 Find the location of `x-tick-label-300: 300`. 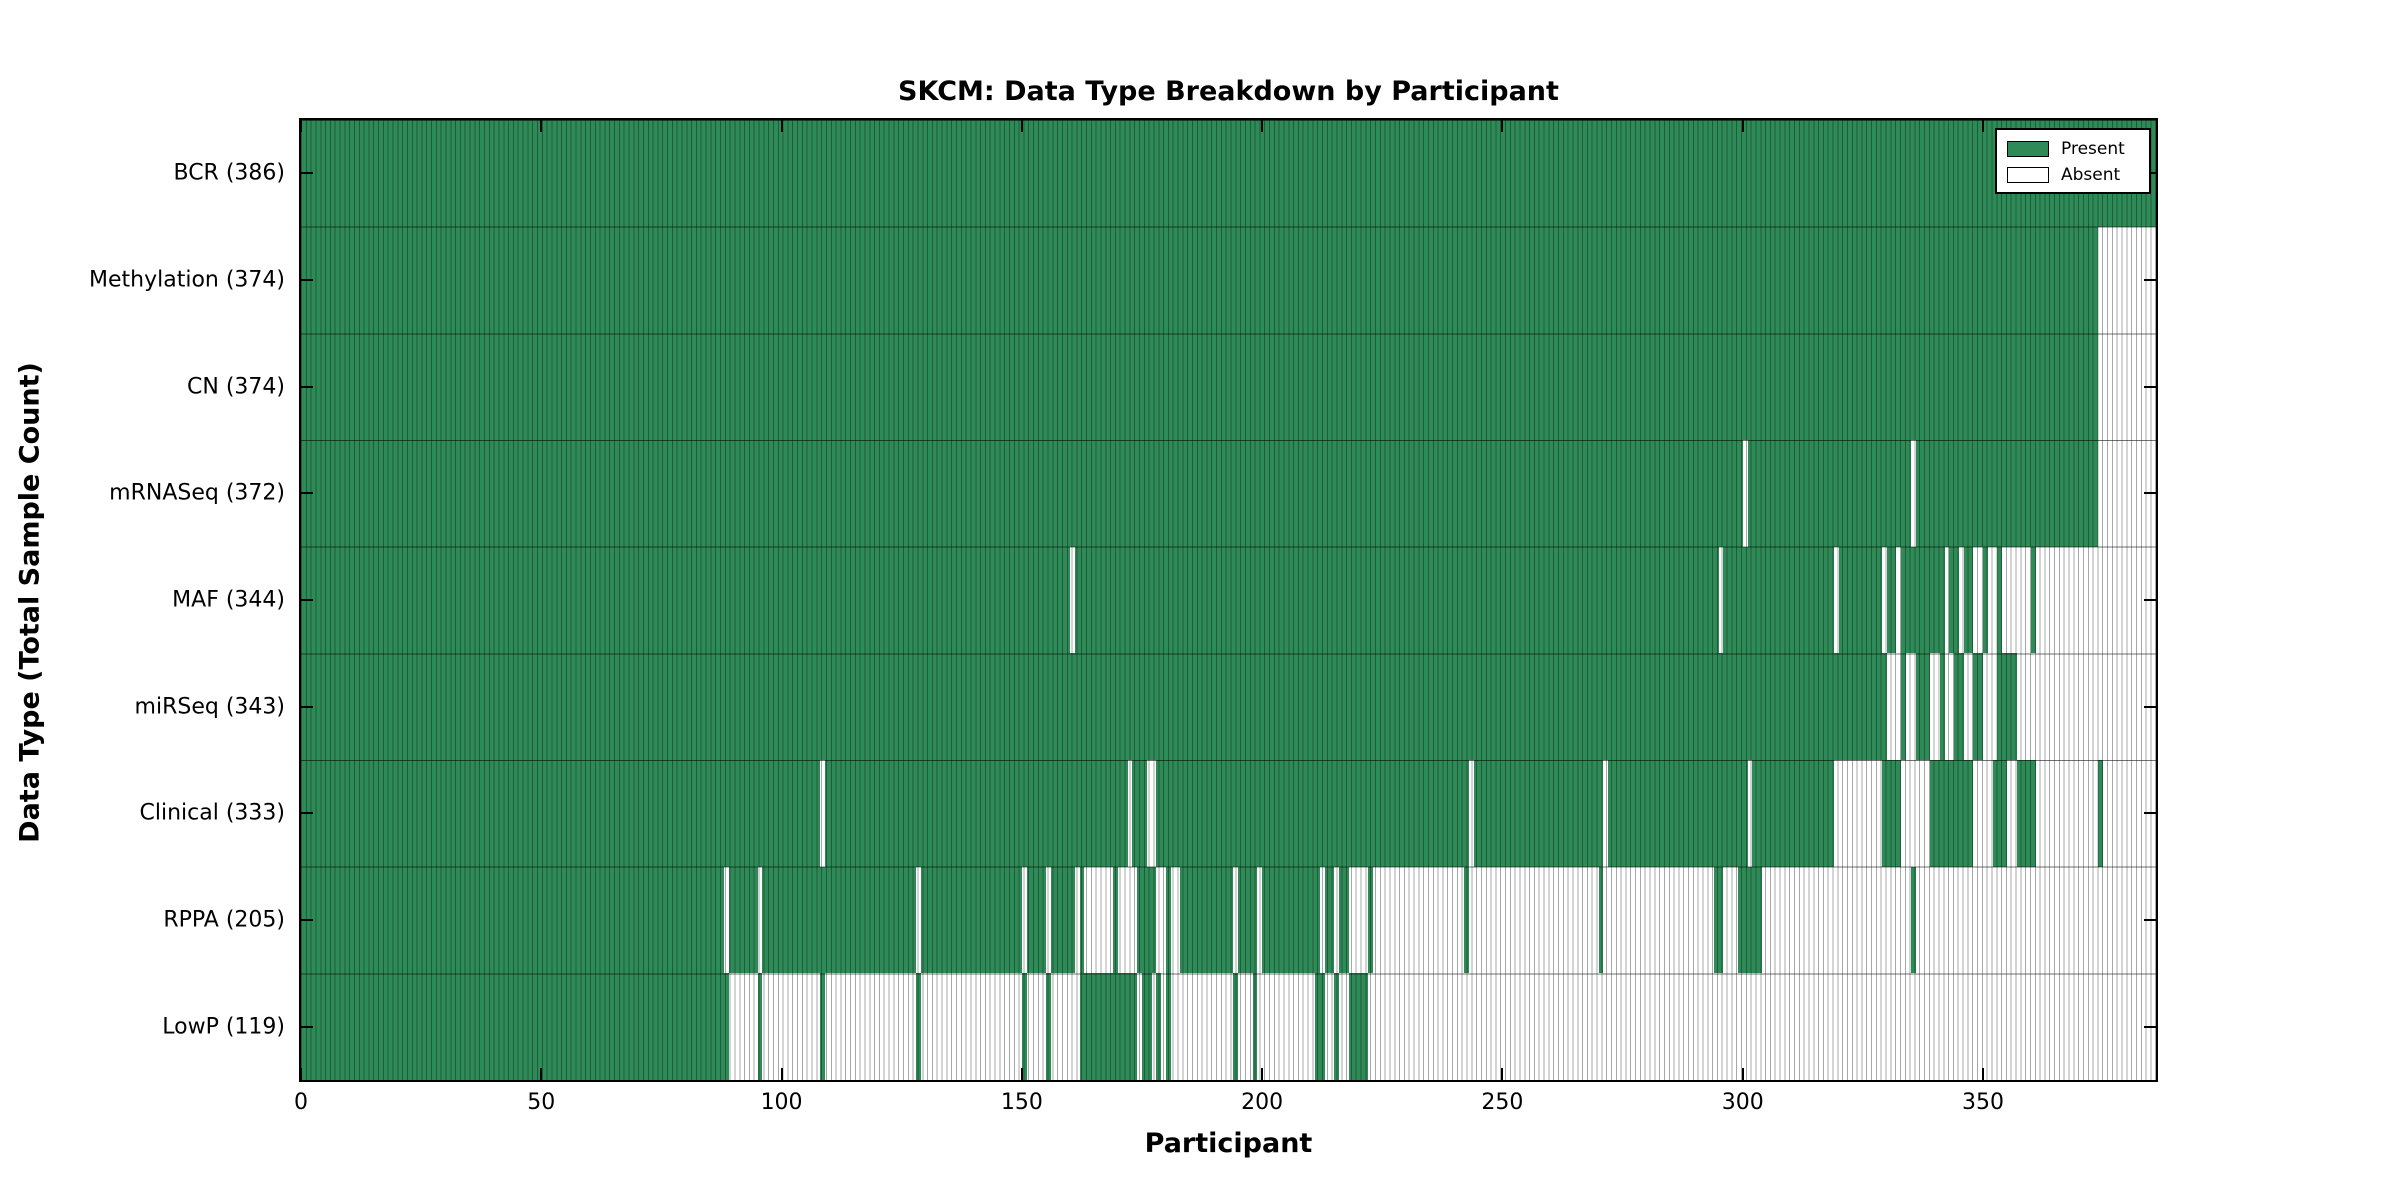

x-tick-label-300: 300 is located at coordinates (1742, 1102).